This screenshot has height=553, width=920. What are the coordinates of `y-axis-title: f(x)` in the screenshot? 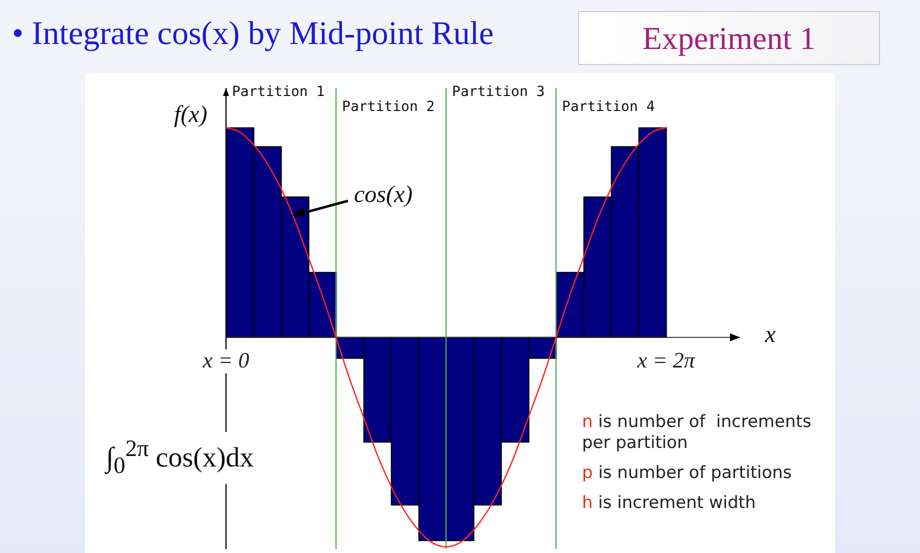 It's located at (191, 115).